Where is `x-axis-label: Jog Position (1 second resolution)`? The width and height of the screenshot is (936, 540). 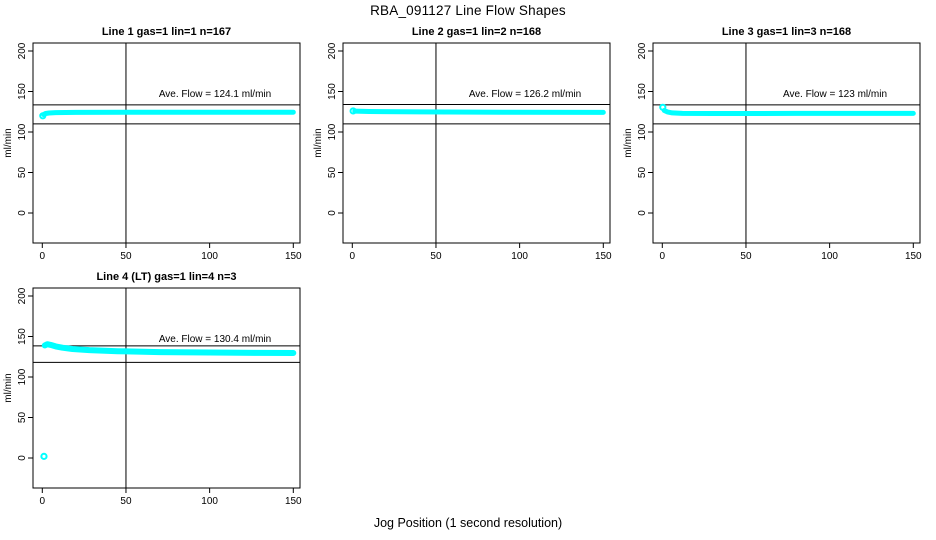 x-axis-label: Jog Position (1 second resolution) is located at coordinates (468, 523).